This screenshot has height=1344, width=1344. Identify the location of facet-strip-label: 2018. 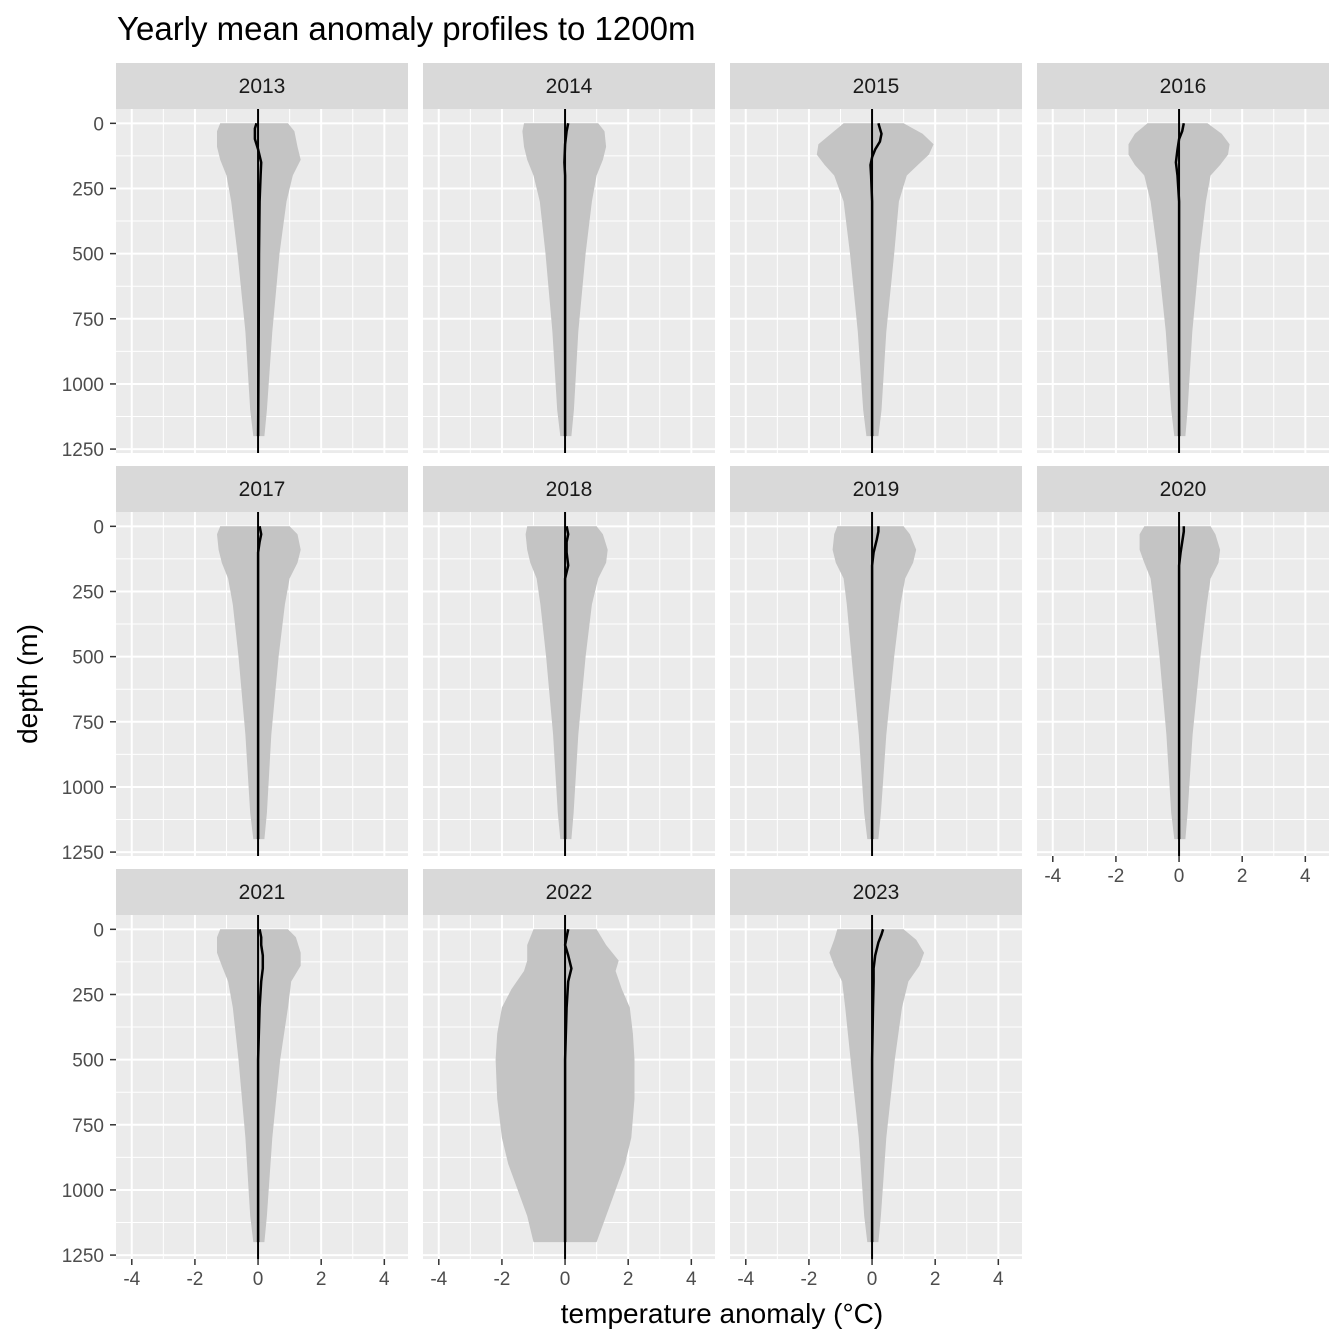
(569, 489).